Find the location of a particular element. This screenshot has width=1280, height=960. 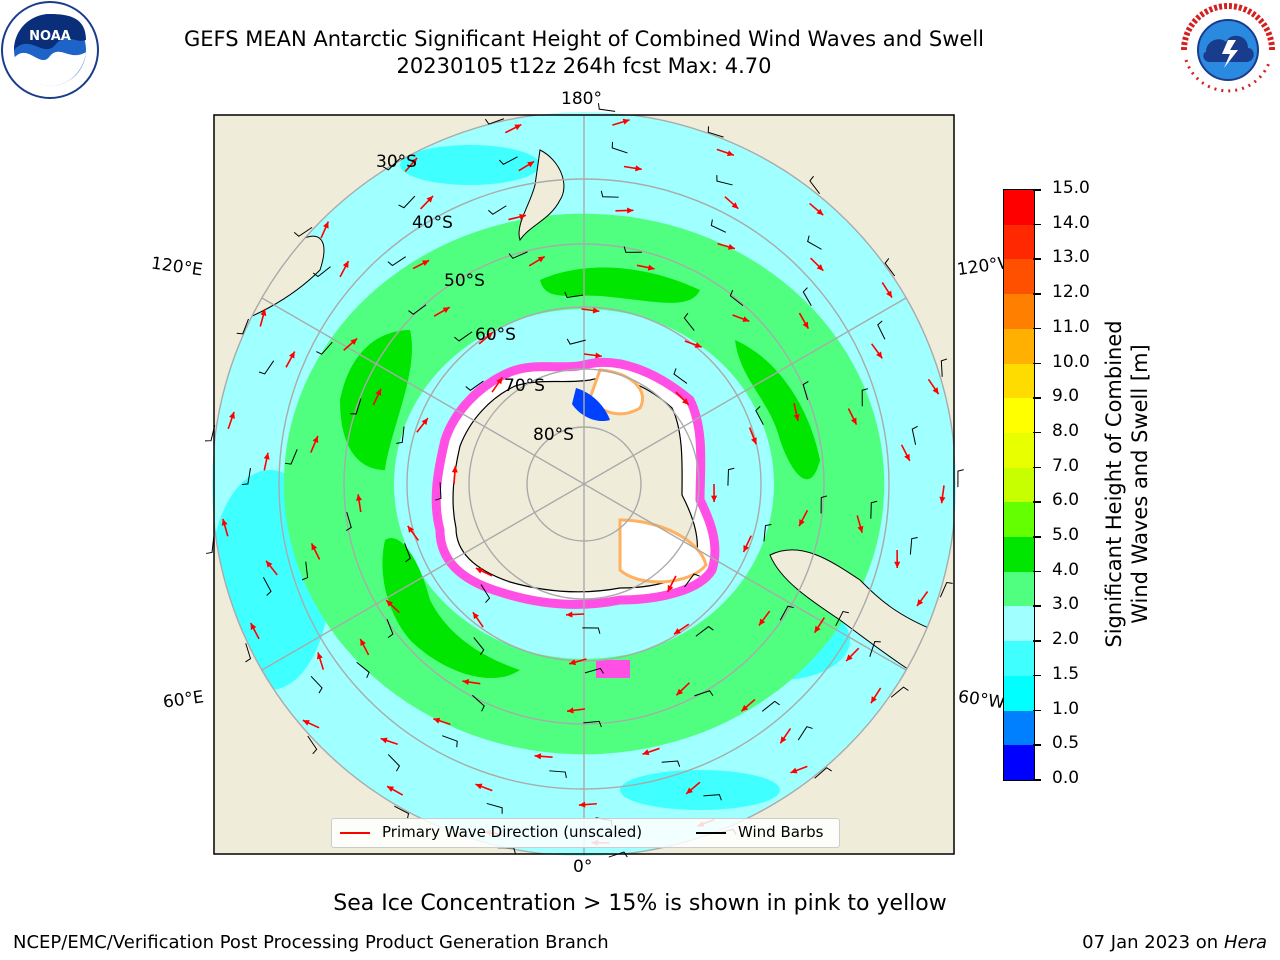

lat-label-80s: 80°S is located at coordinates (553, 435).